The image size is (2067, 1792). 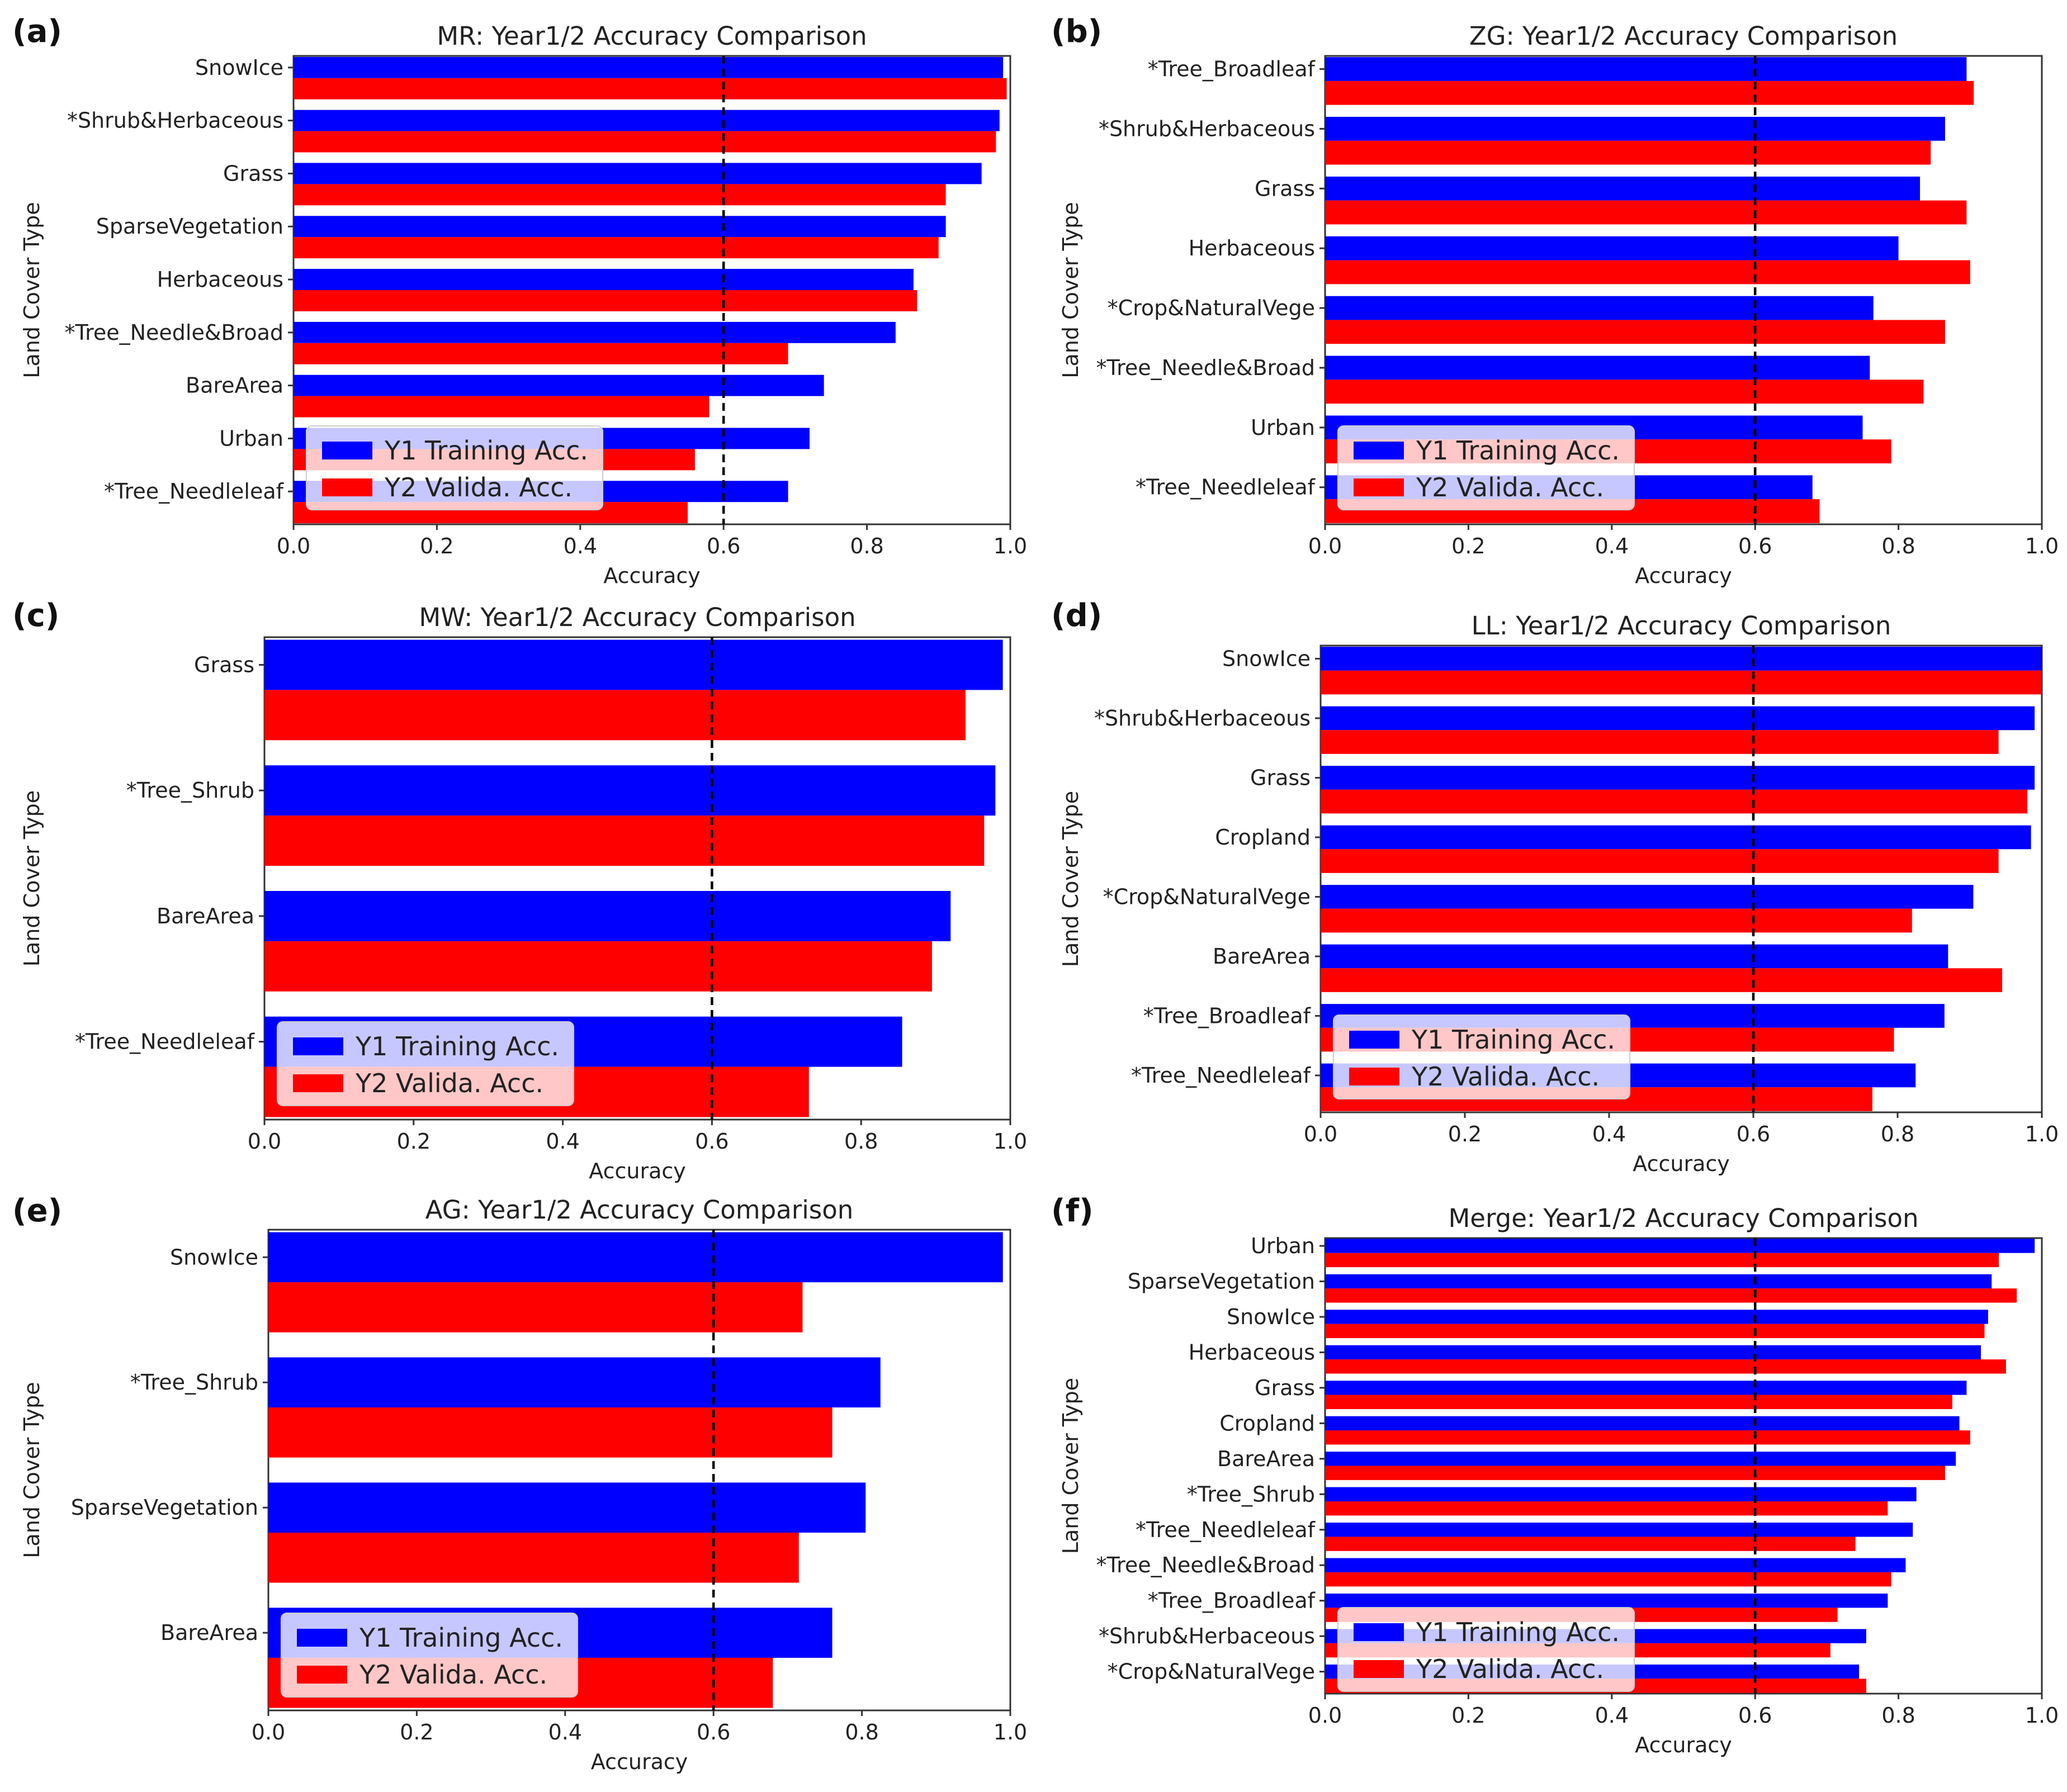 What do you see at coordinates (224, 664) in the screenshot?
I see `category-label: Grass` at bounding box center [224, 664].